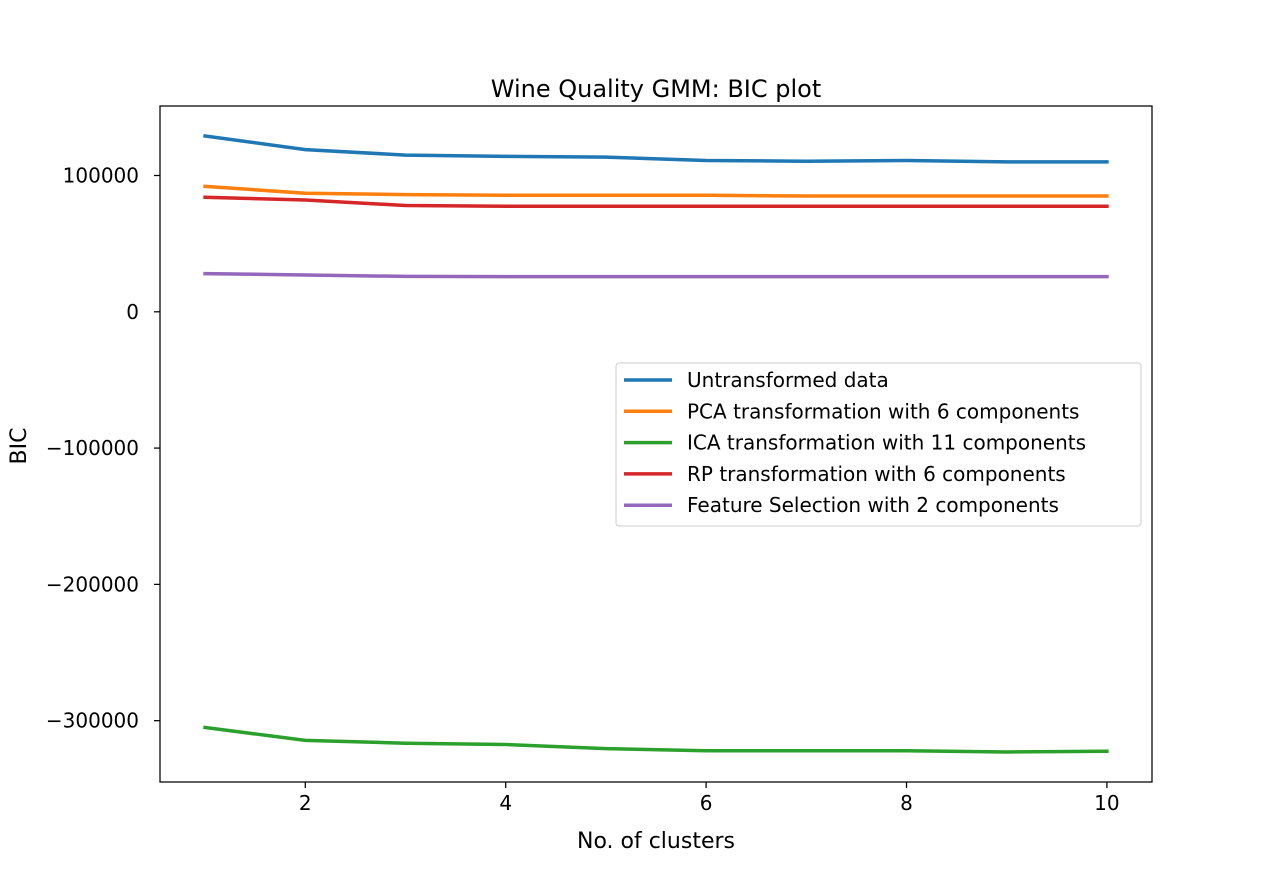 The width and height of the screenshot is (1280, 880). I want to click on y-tick-label: 100000, so click(101, 176).